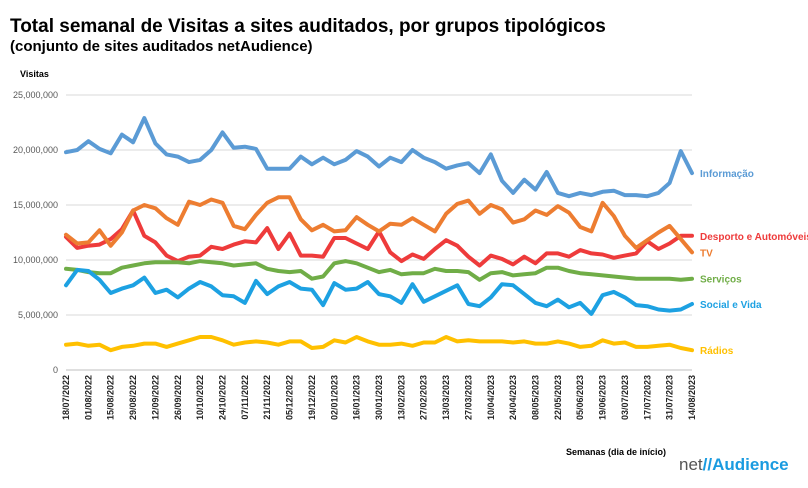 The height and width of the screenshot is (488, 808). What do you see at coordinates (133, 397) in the screenshot?
I see `x-tick-label: 29/08/2022` at bounding box center [133, 397].